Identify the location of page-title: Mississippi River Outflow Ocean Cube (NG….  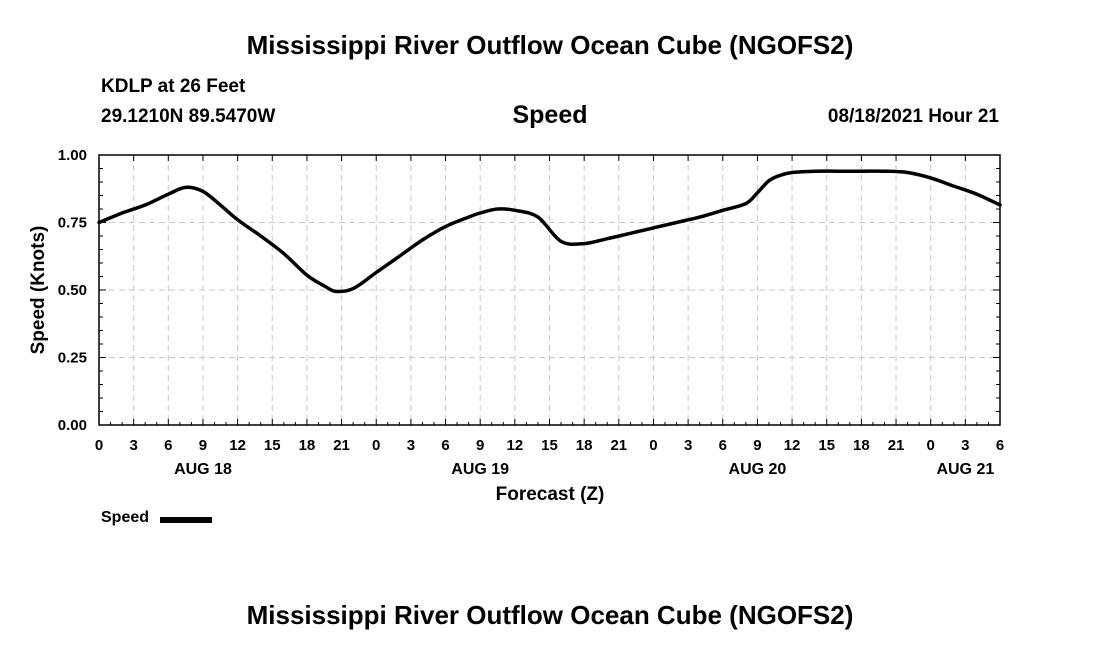
(550, 45).